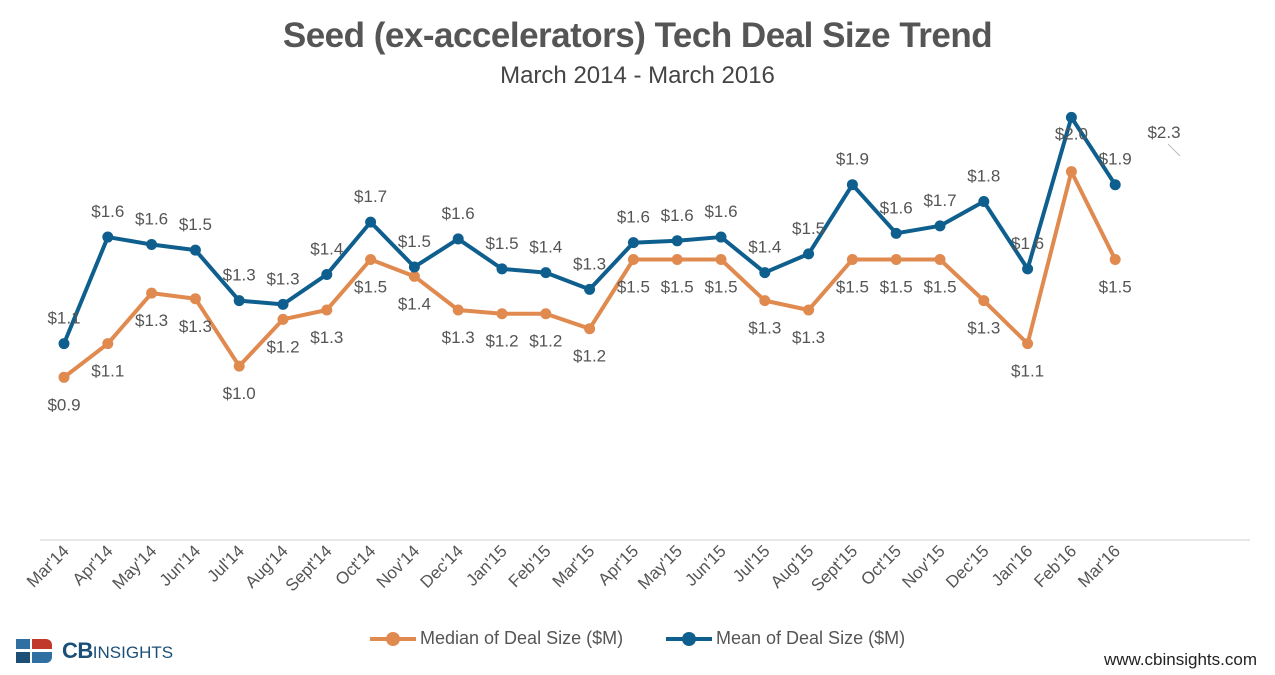 The image size is (1275, 675). Describe the element at coordinates (496, 638) in the screenshot. I see `legend-item-median: Median of Deal Size ($M)` at that location.